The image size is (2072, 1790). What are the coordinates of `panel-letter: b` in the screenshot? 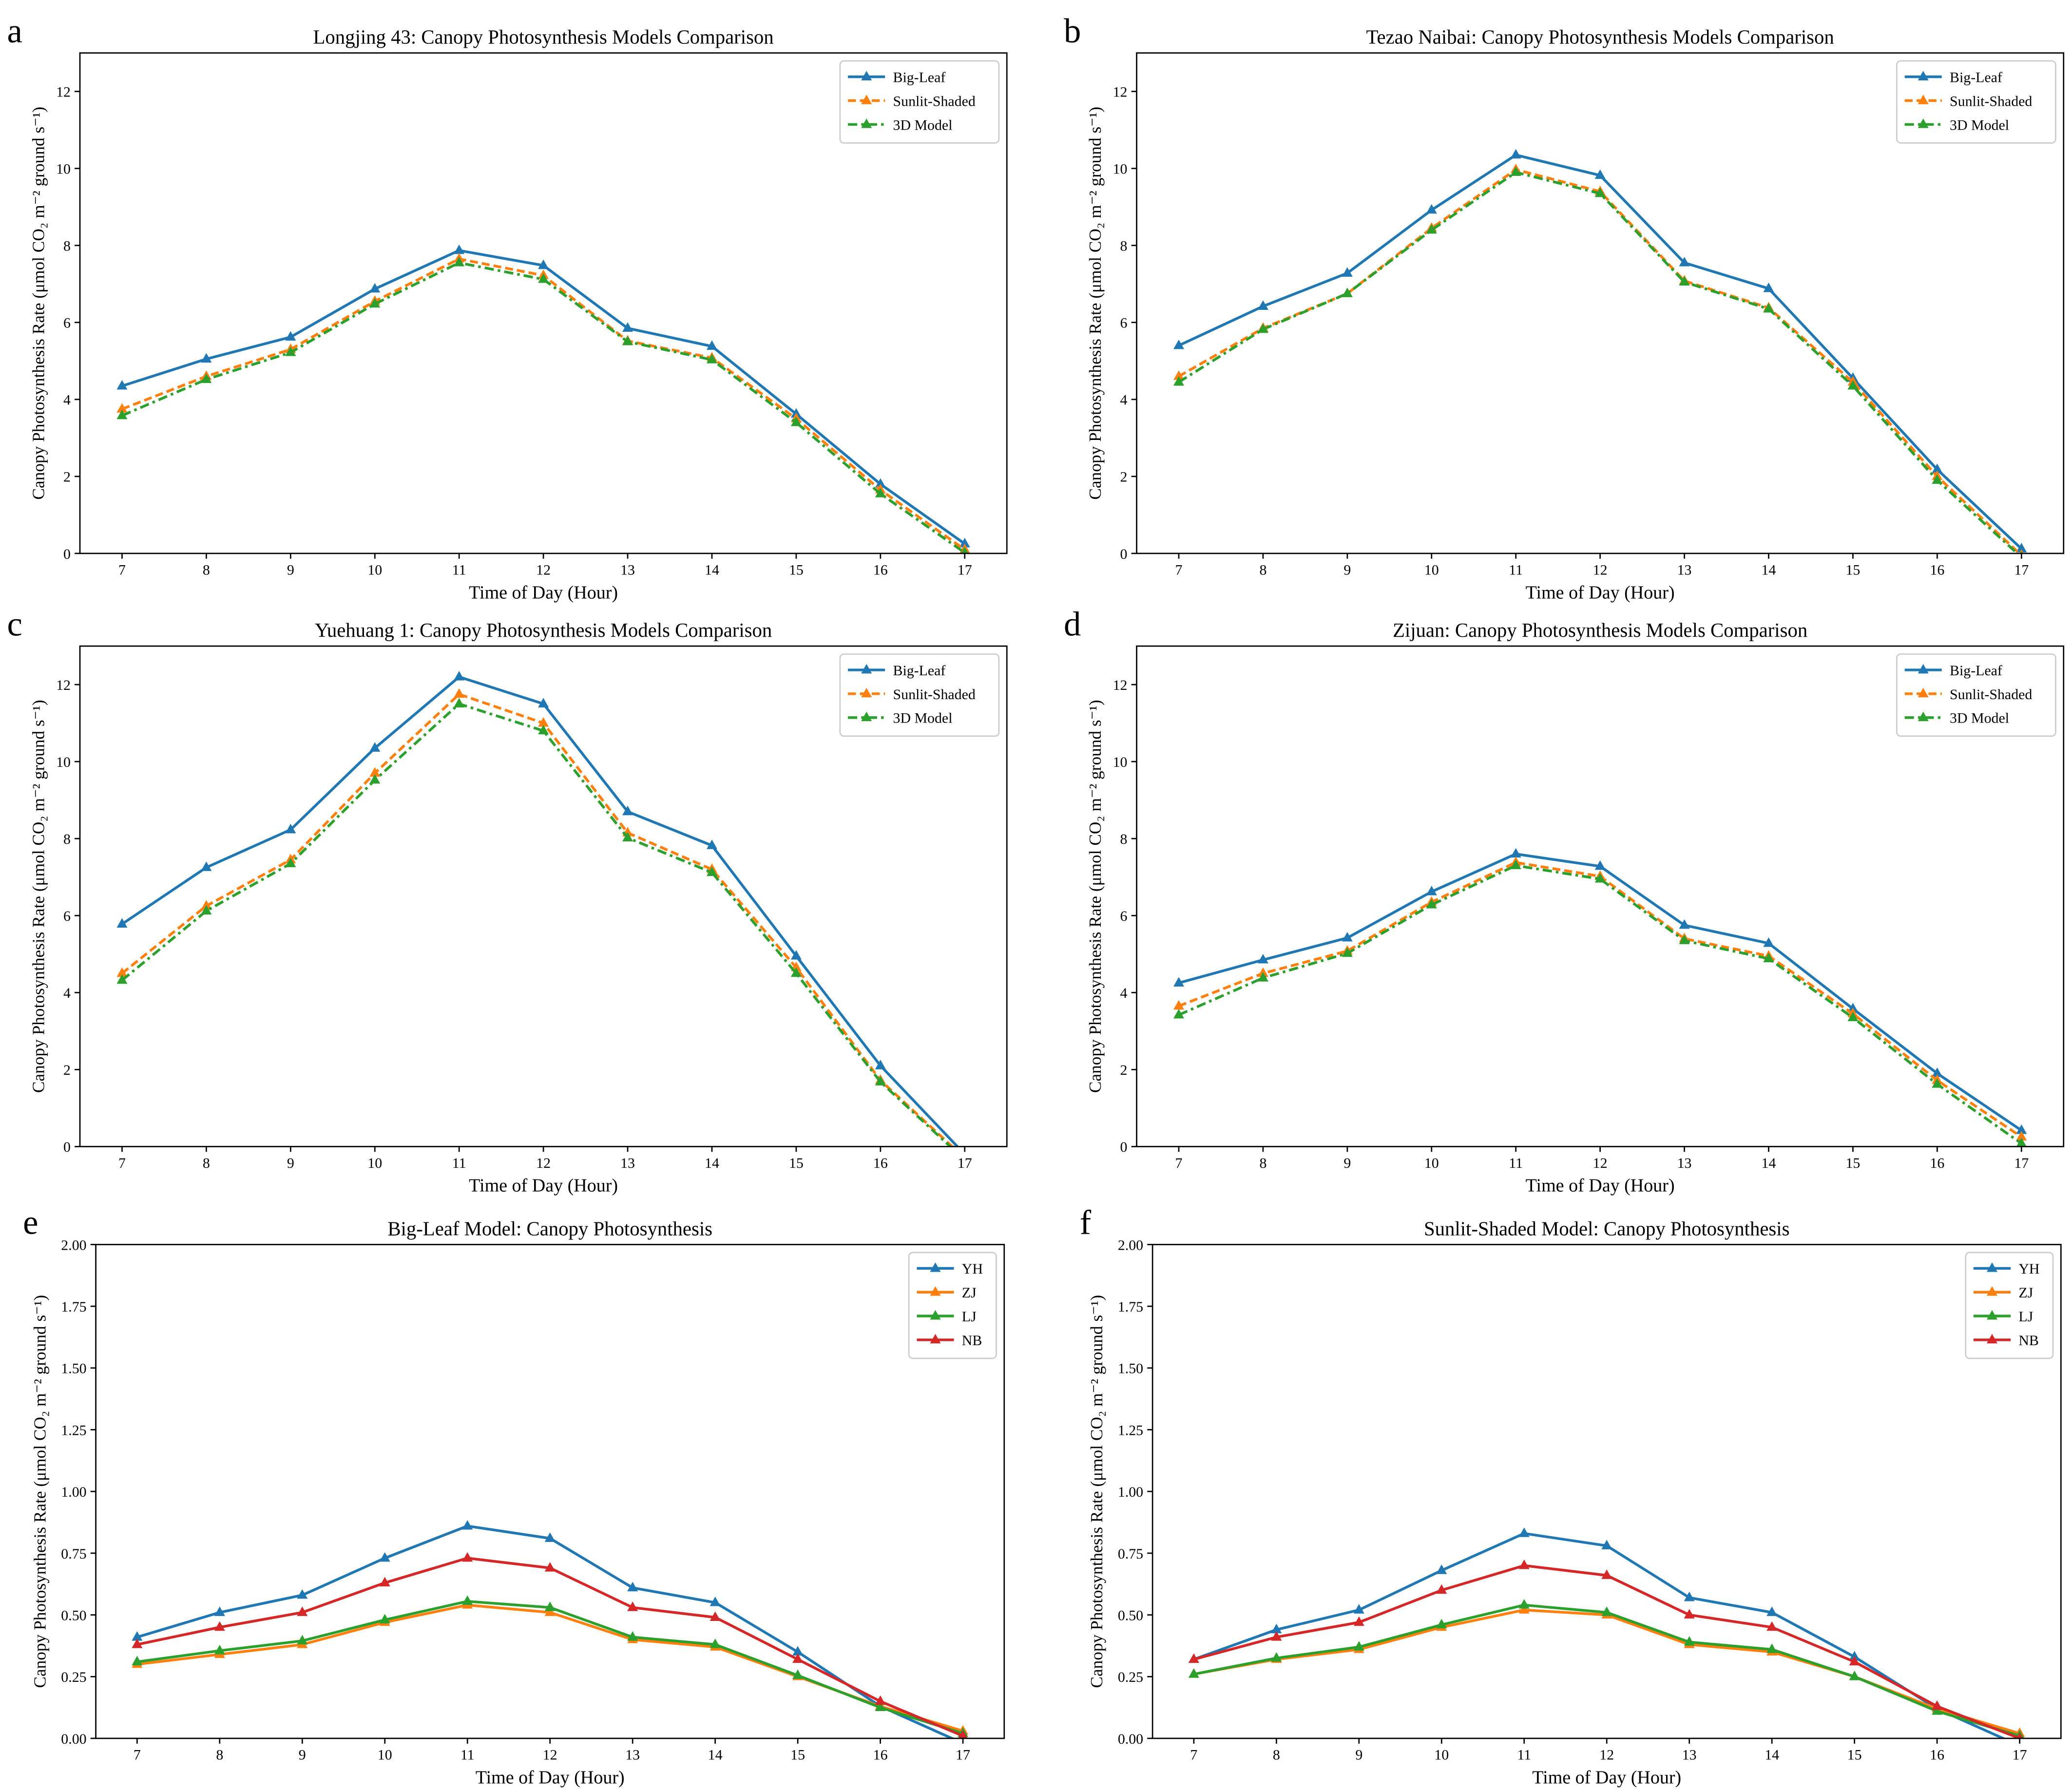 It's located at (1072, 31).